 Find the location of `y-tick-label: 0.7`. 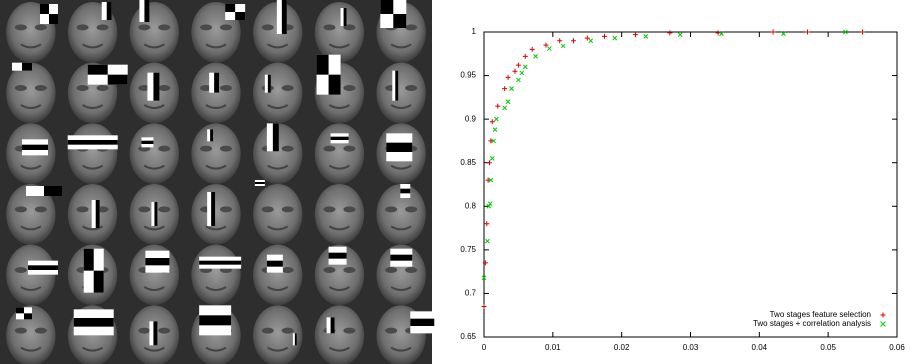

y-tick-label: 0.7 is located at coordinates (471, 293).